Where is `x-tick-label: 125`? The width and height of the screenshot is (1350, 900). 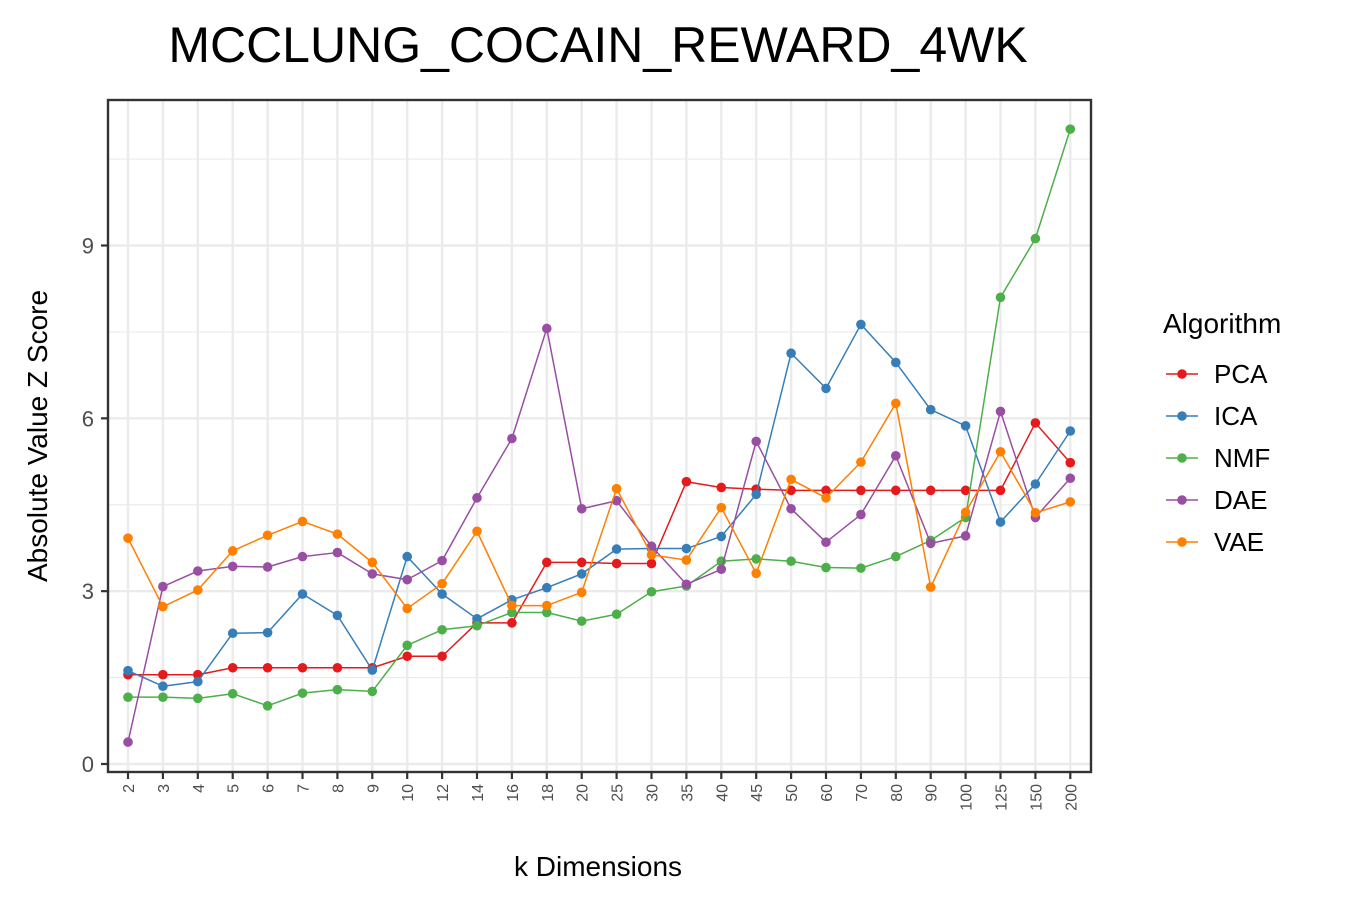 x-tick-label: 125 is located at coordinates (1002, 797).